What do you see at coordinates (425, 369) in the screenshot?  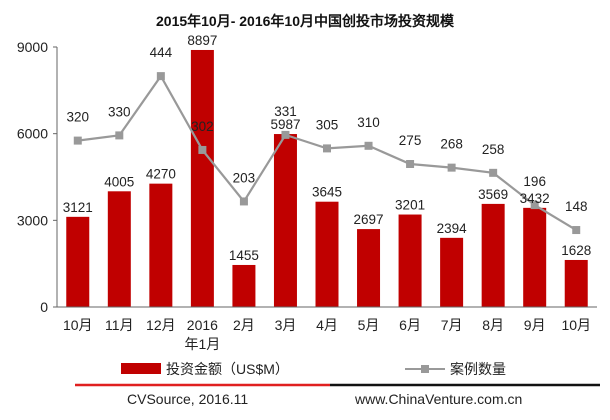 I see `legend-swatch-marker` at bounding box center [425, 369].